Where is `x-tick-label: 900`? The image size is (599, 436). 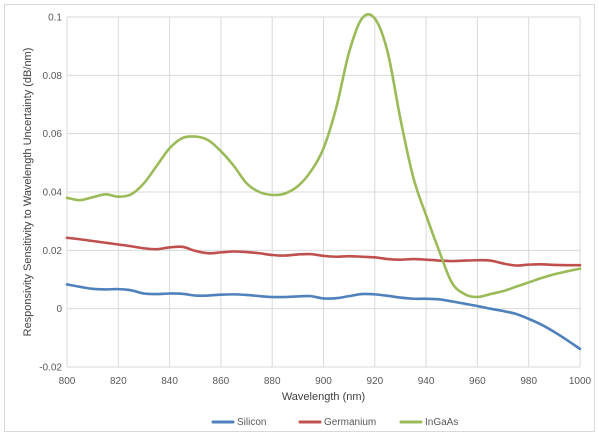
x-tick-label: 900 is located at coordinates (323, 381).